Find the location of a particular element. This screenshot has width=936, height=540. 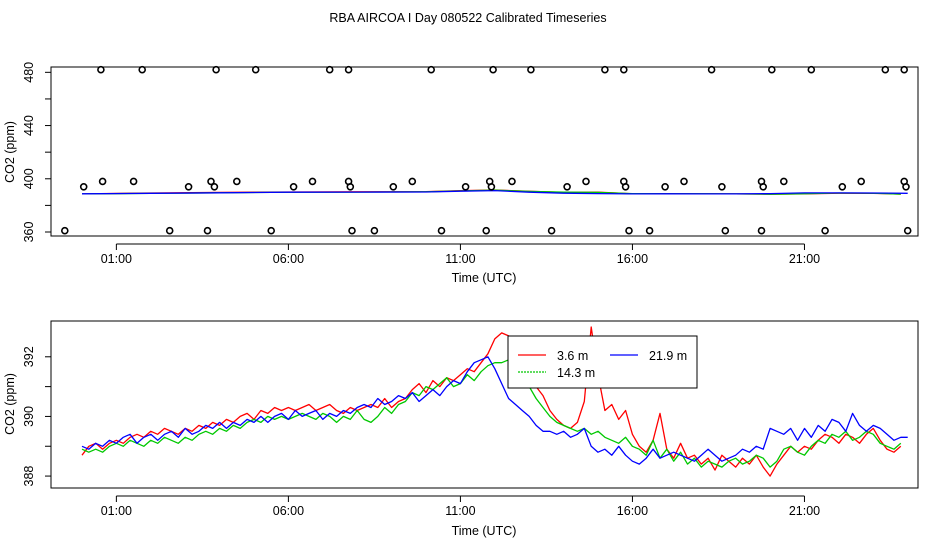

top-y-axis-label: CO2 (ppm) is located at coordinates (10, 152).